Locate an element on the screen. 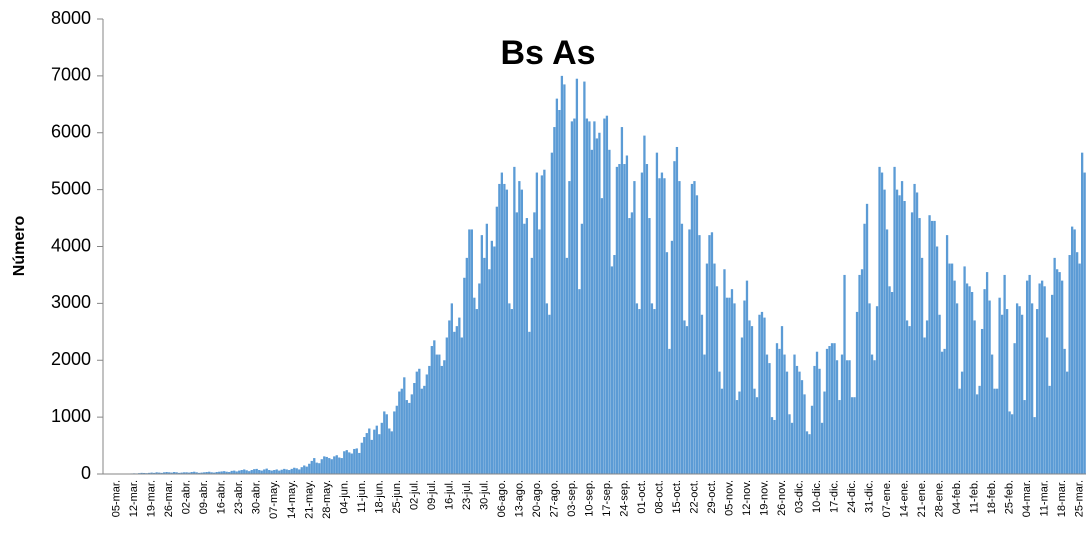 This screenshot has height=535, width=1086. x-tick-label: 05-nov. is located at coordinates (729, 498).